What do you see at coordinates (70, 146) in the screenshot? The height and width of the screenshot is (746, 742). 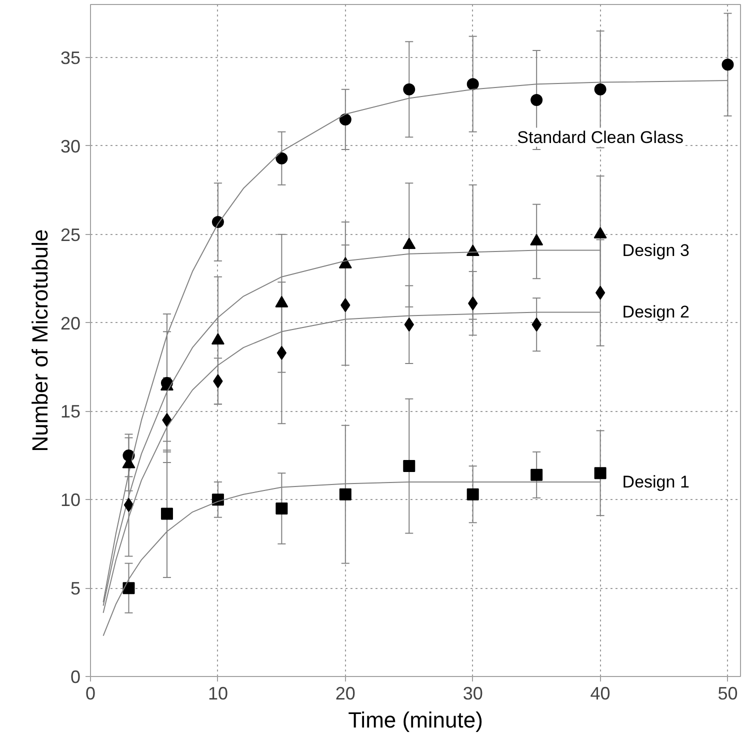 I see `y-tick-label: 30` at bounding box center [70, 146].